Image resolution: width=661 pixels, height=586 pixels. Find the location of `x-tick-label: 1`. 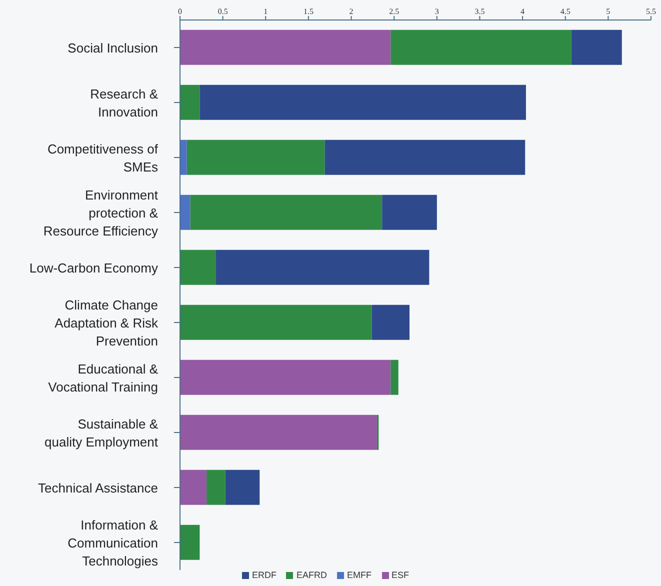

x-tick-label: 1 is located at coordinates (266, 11).